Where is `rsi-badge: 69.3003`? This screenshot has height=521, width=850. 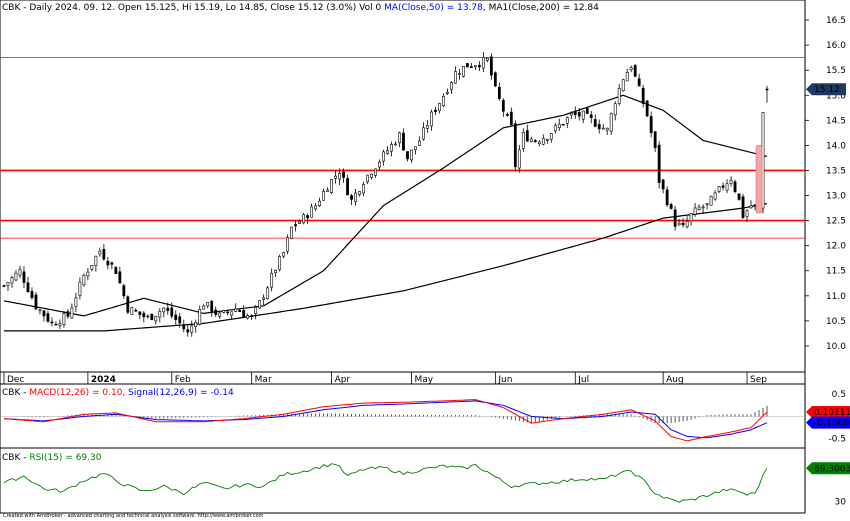
rsi-badge: 69.3003 is located at coordinates (828, 468).